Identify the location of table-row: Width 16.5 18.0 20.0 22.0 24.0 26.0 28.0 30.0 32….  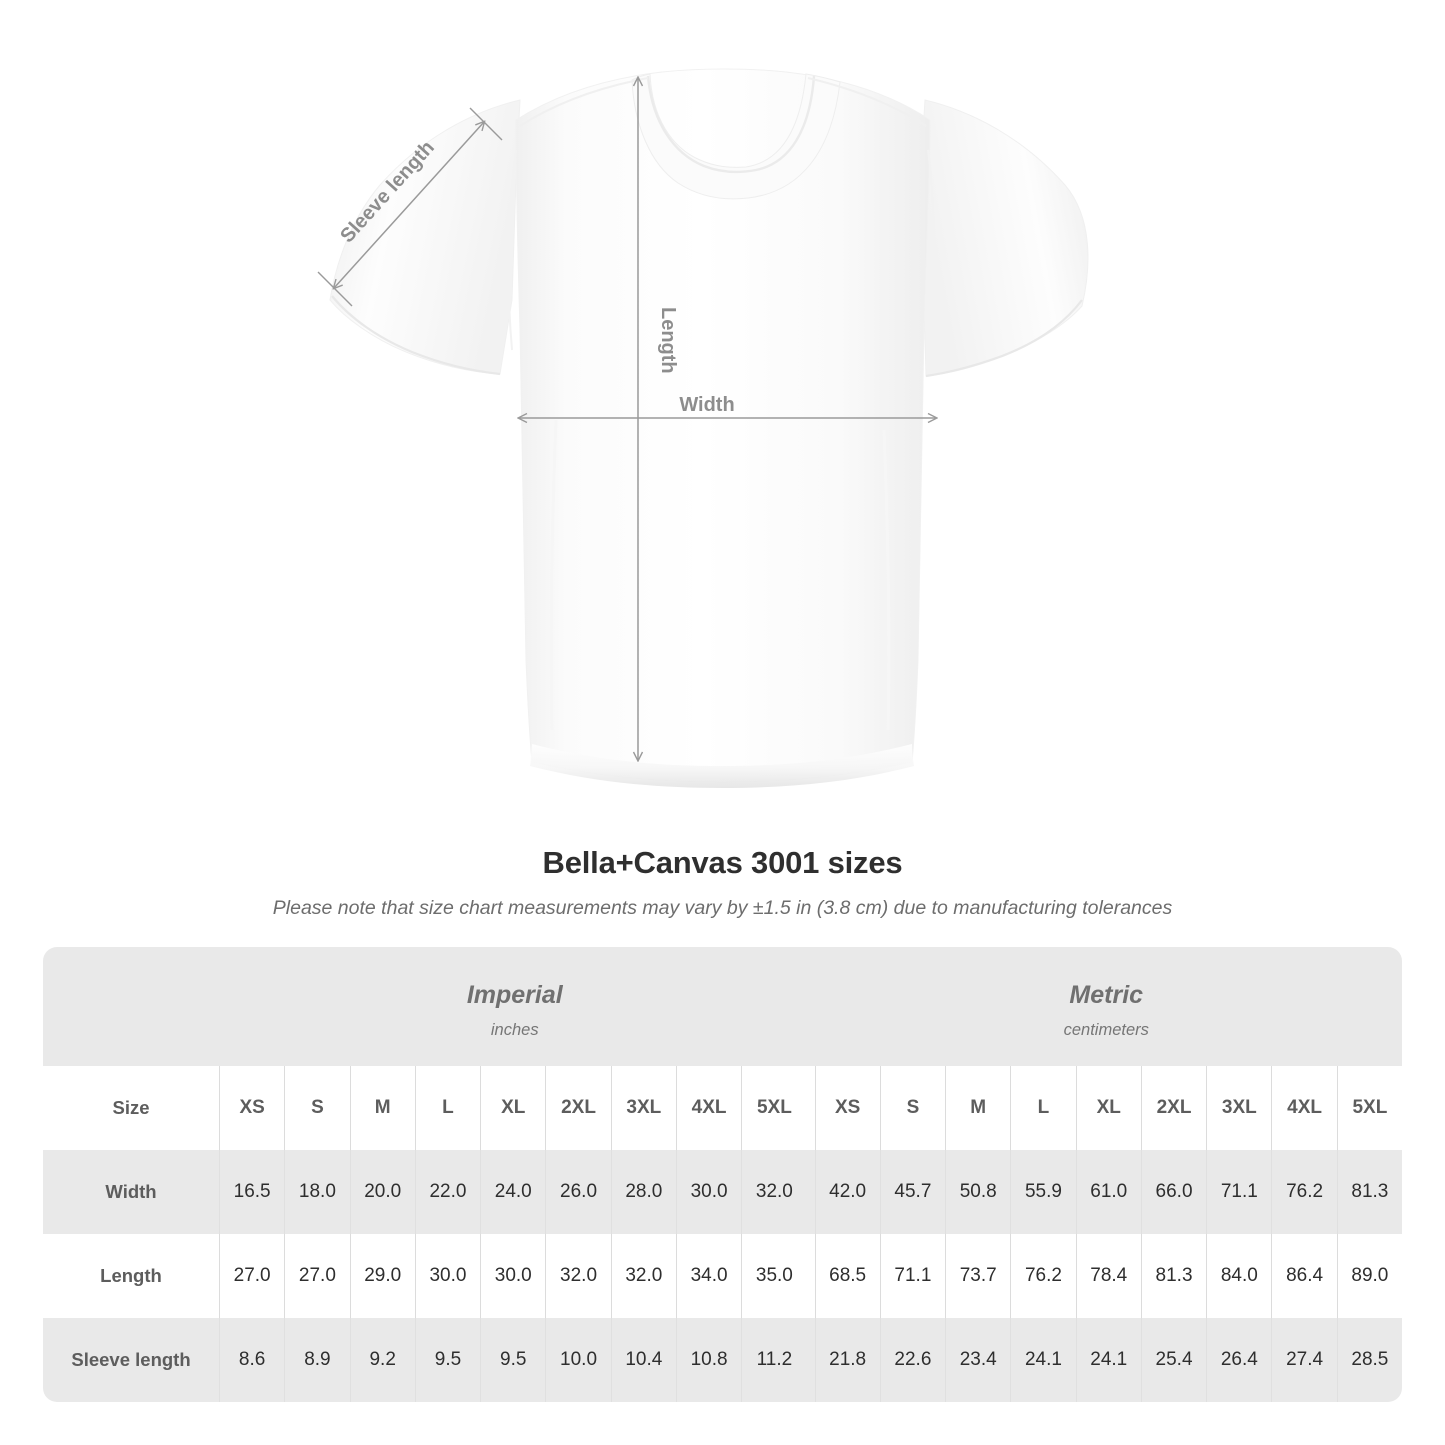
(722, 1192).